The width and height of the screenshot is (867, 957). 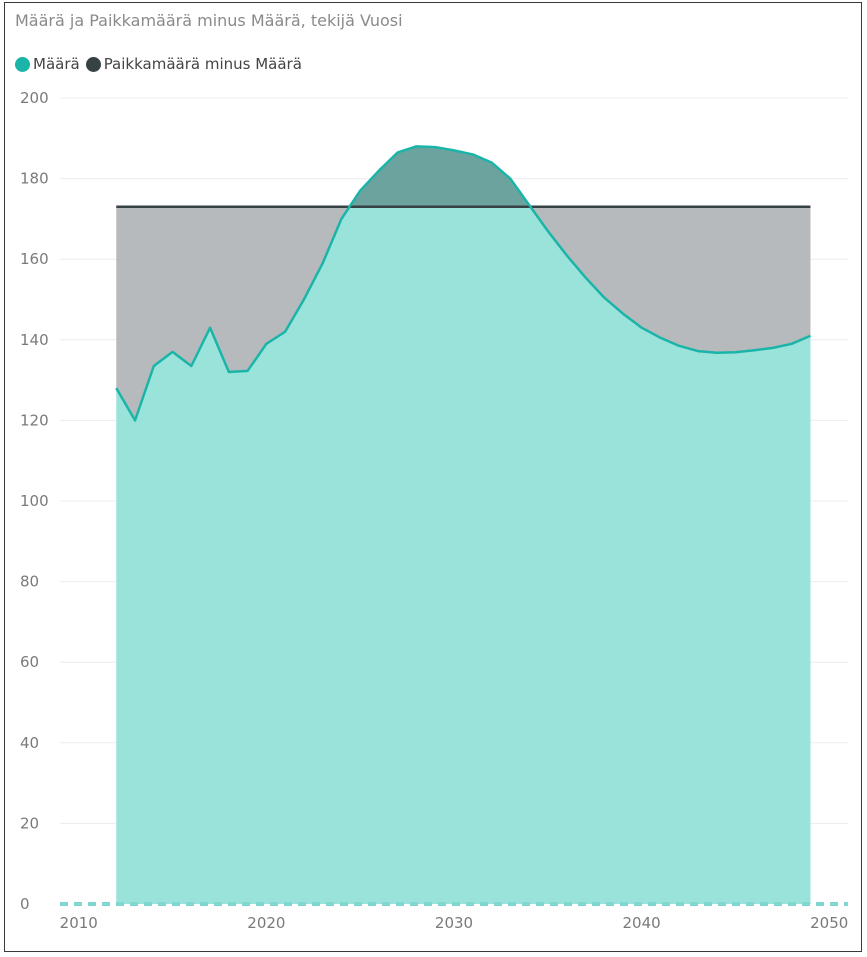 What do you see at coordinates (34, 179) in the screenshot?
I see `y-tick-label: 180` at bounding box center [34, 179].